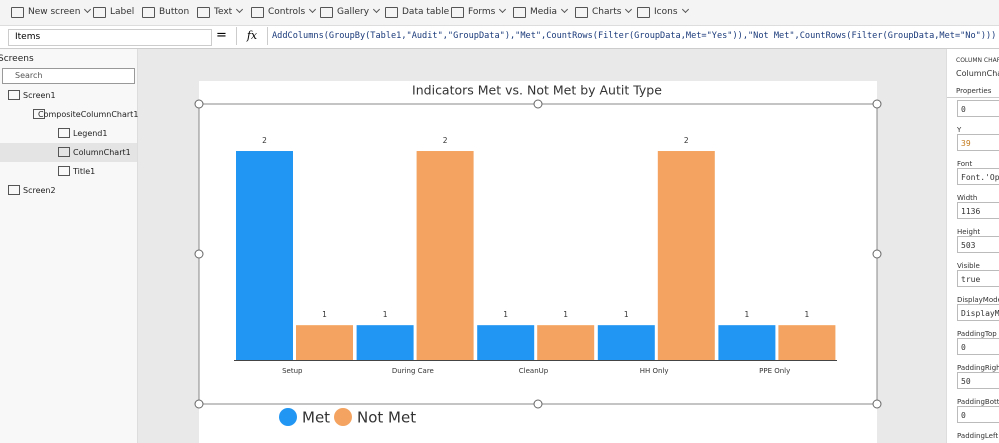 This screenshot has width=999, height=443. Describe the element at coordinates (967, 198) in the screenshot. I see `property-label: Width` at that location.